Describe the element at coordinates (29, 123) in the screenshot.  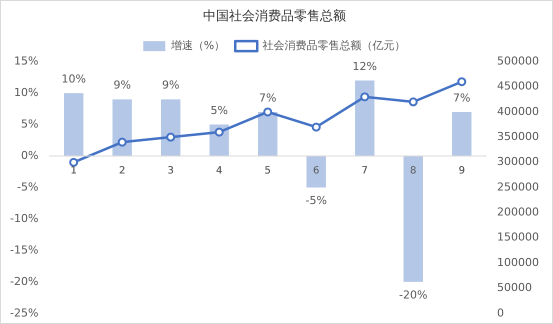
I see `y-tick-label: 5%` at that location.